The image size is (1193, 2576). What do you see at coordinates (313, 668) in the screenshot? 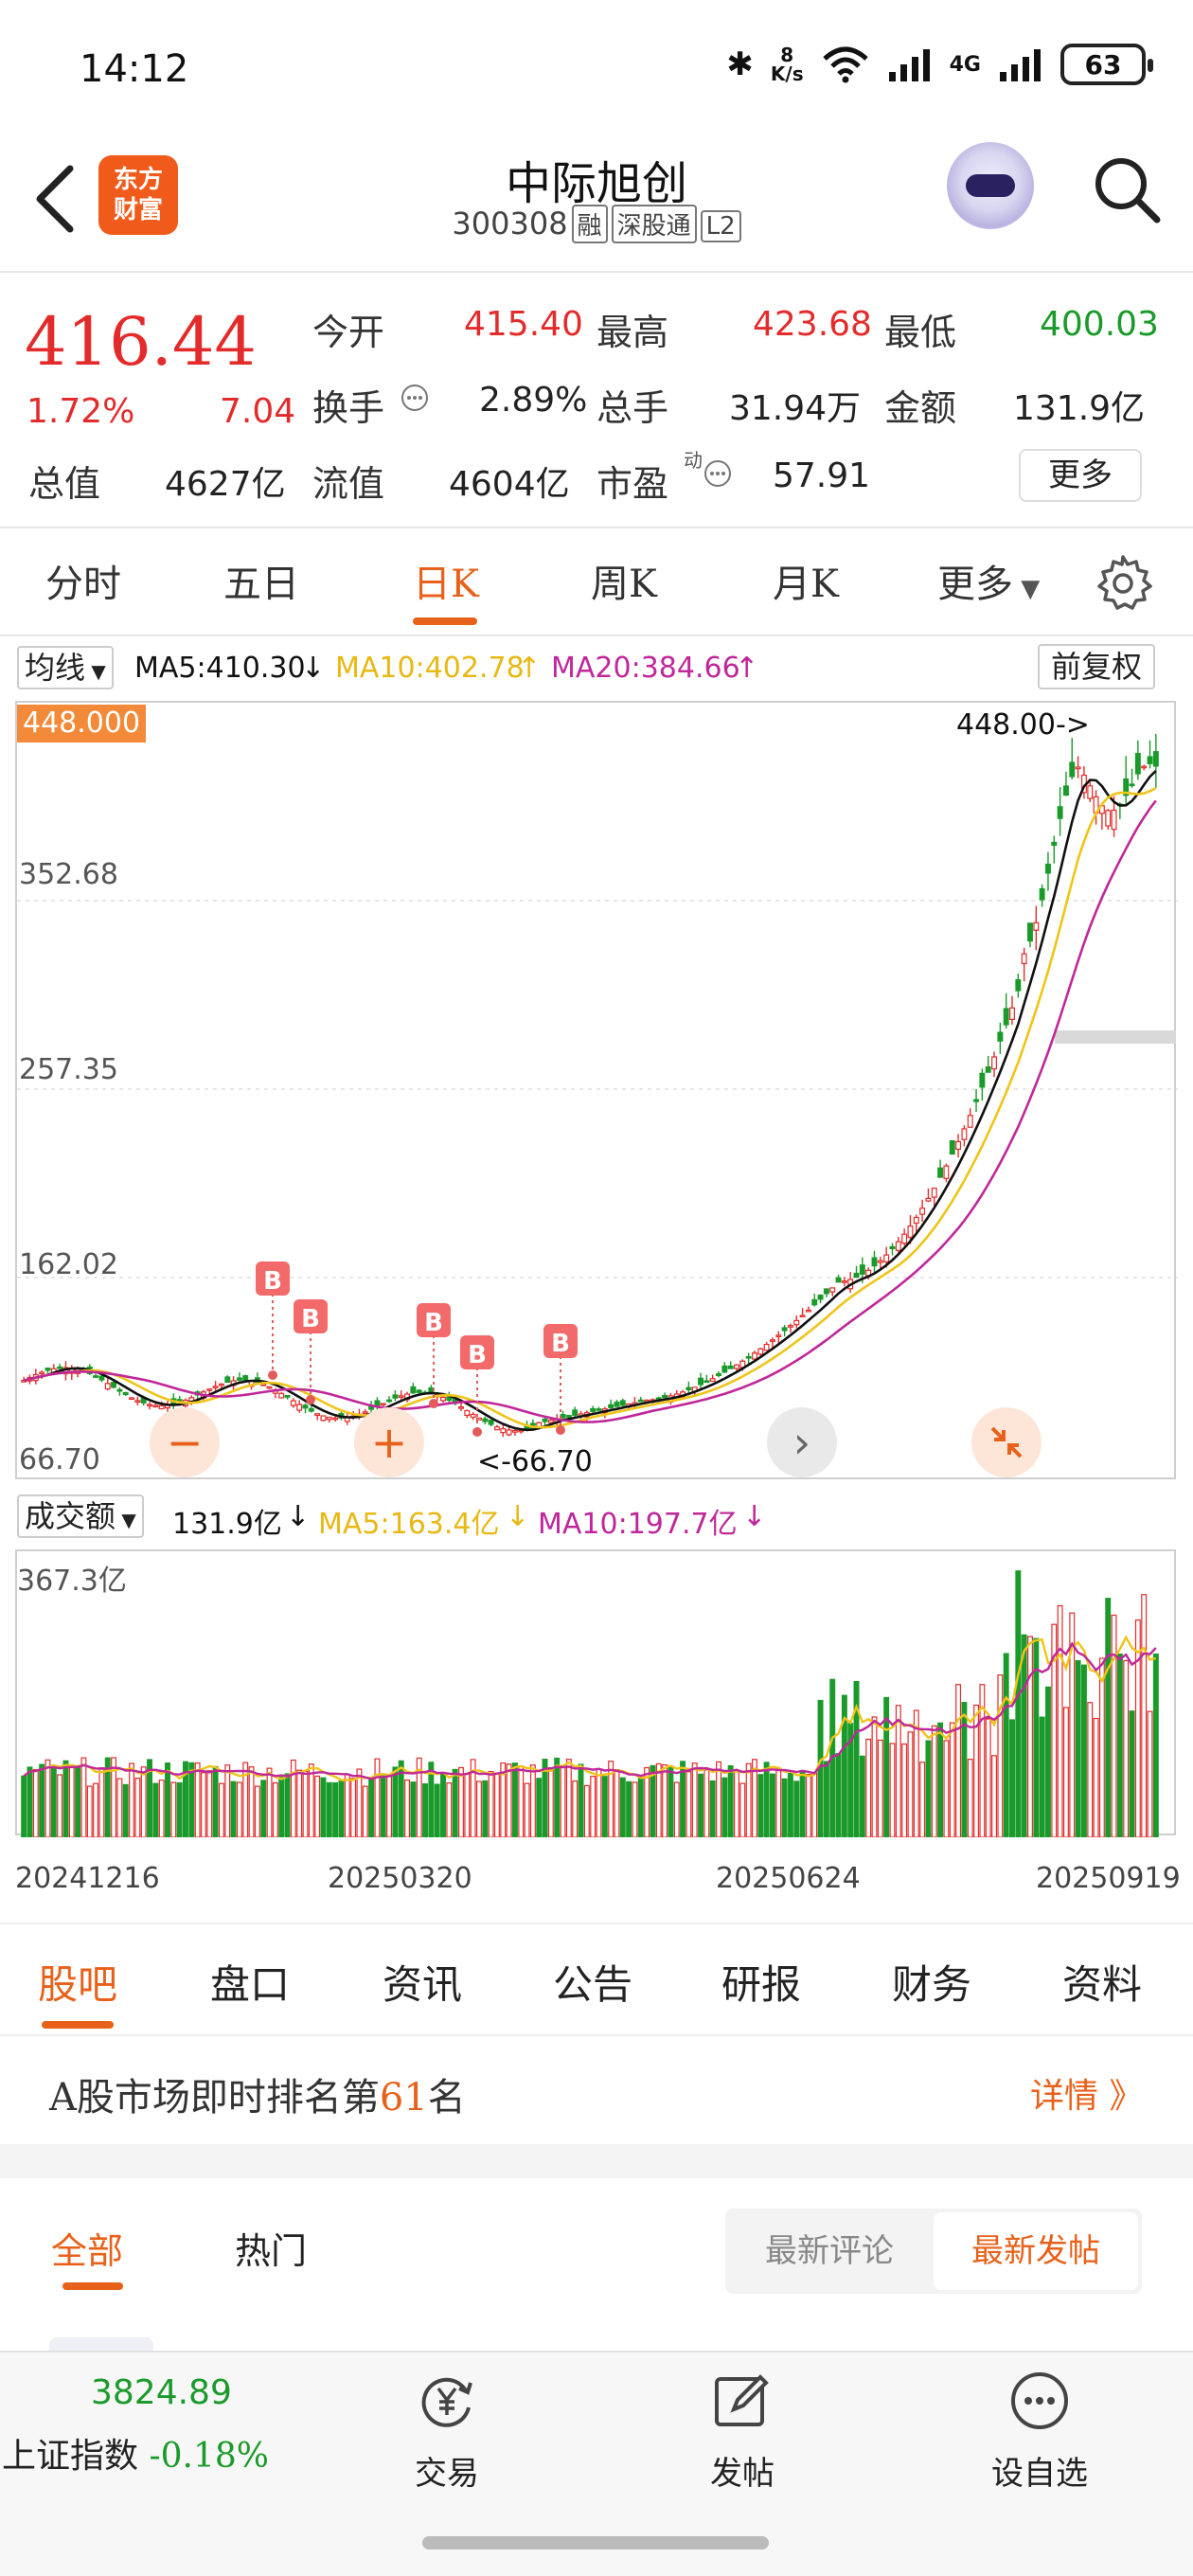
I see `ma5-trend-icon: ↓` at bounding box center [313, 668].